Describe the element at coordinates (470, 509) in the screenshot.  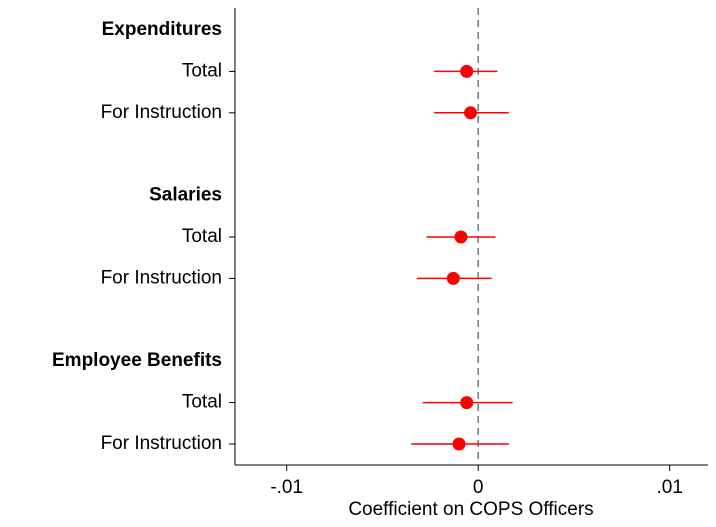
I see `x-axis-label: Coefficient on COPS Officers` at that location.